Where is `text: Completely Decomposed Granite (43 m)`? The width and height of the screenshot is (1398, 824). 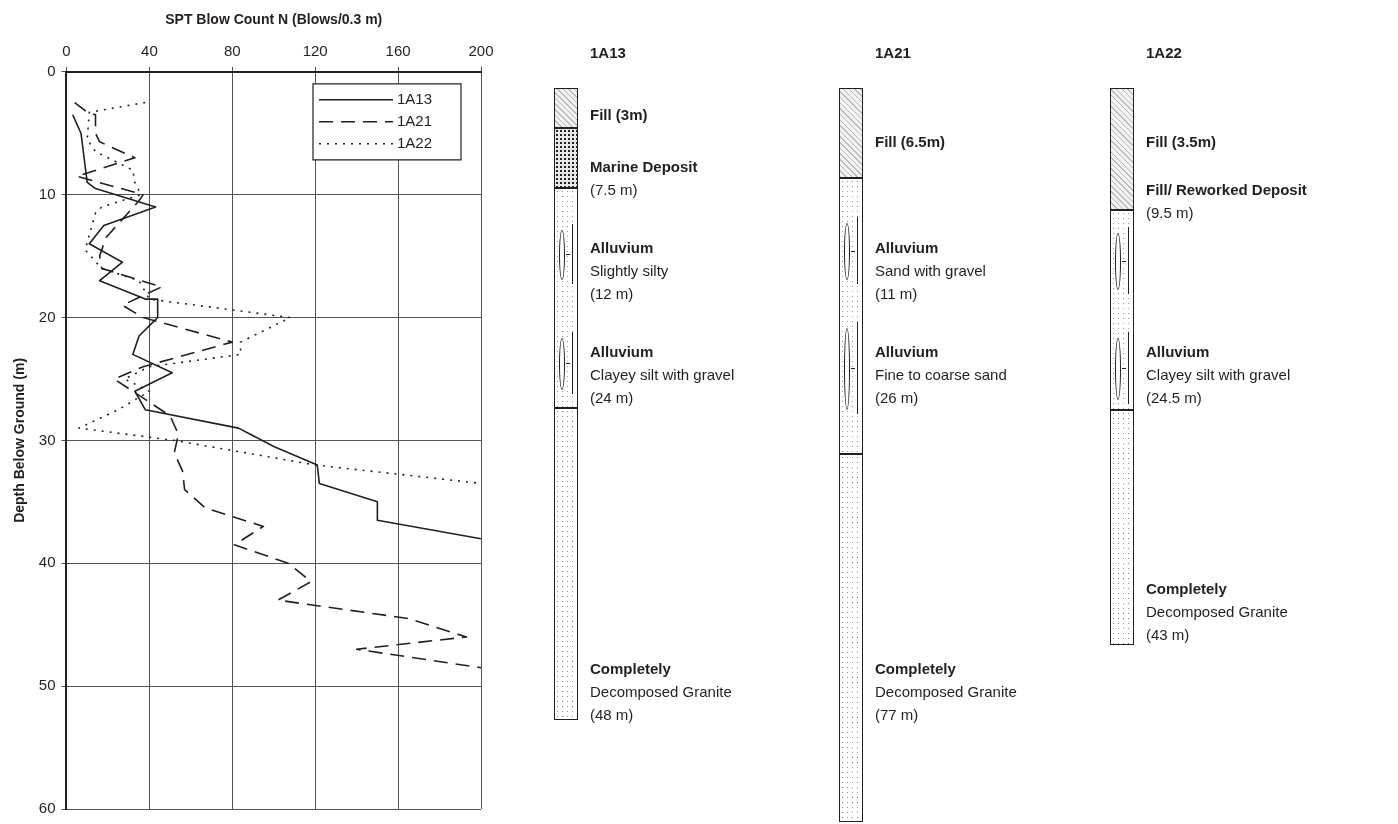
text: Completely Decomposed Granite (43 m) is located at coordinates (1217, 612).